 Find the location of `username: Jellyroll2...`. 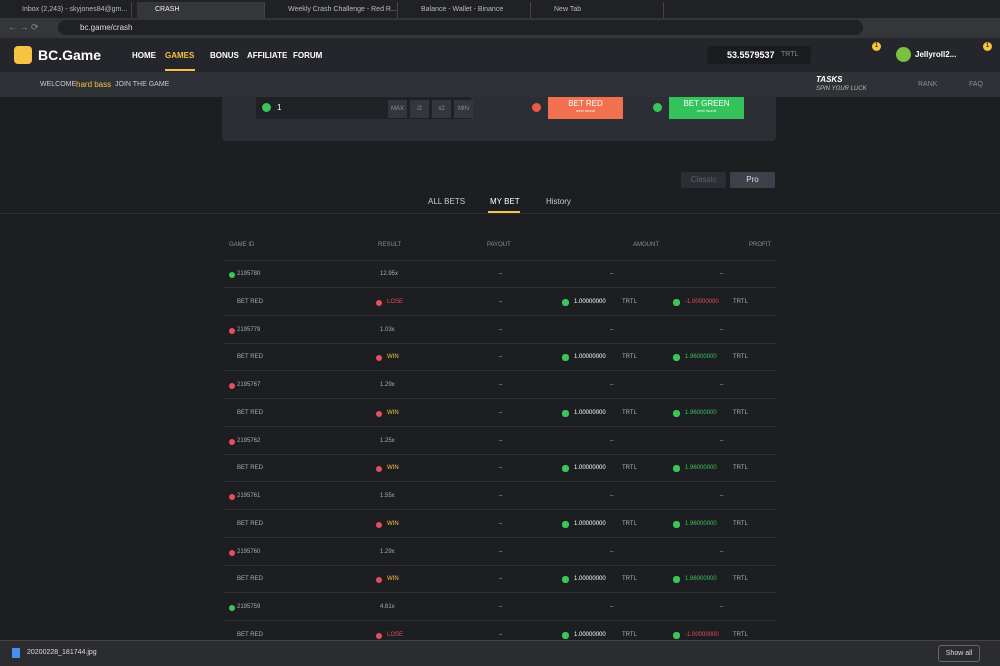

username: Jellyroll2... is located at coordinates (936, 54).